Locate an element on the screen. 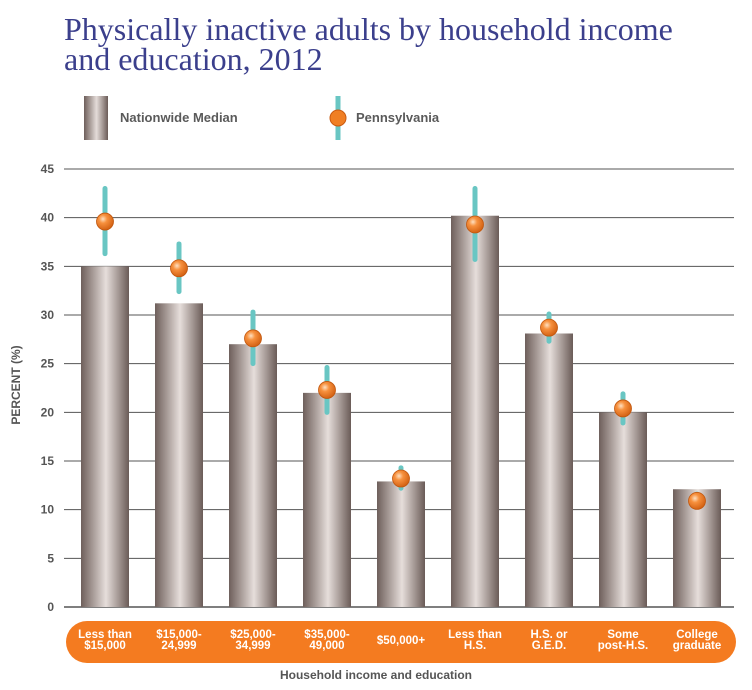 Image resolution: width=752 pixels, height=690 pixels. legend-item-state: Pennsylvania is located at coordinates (406, 118).